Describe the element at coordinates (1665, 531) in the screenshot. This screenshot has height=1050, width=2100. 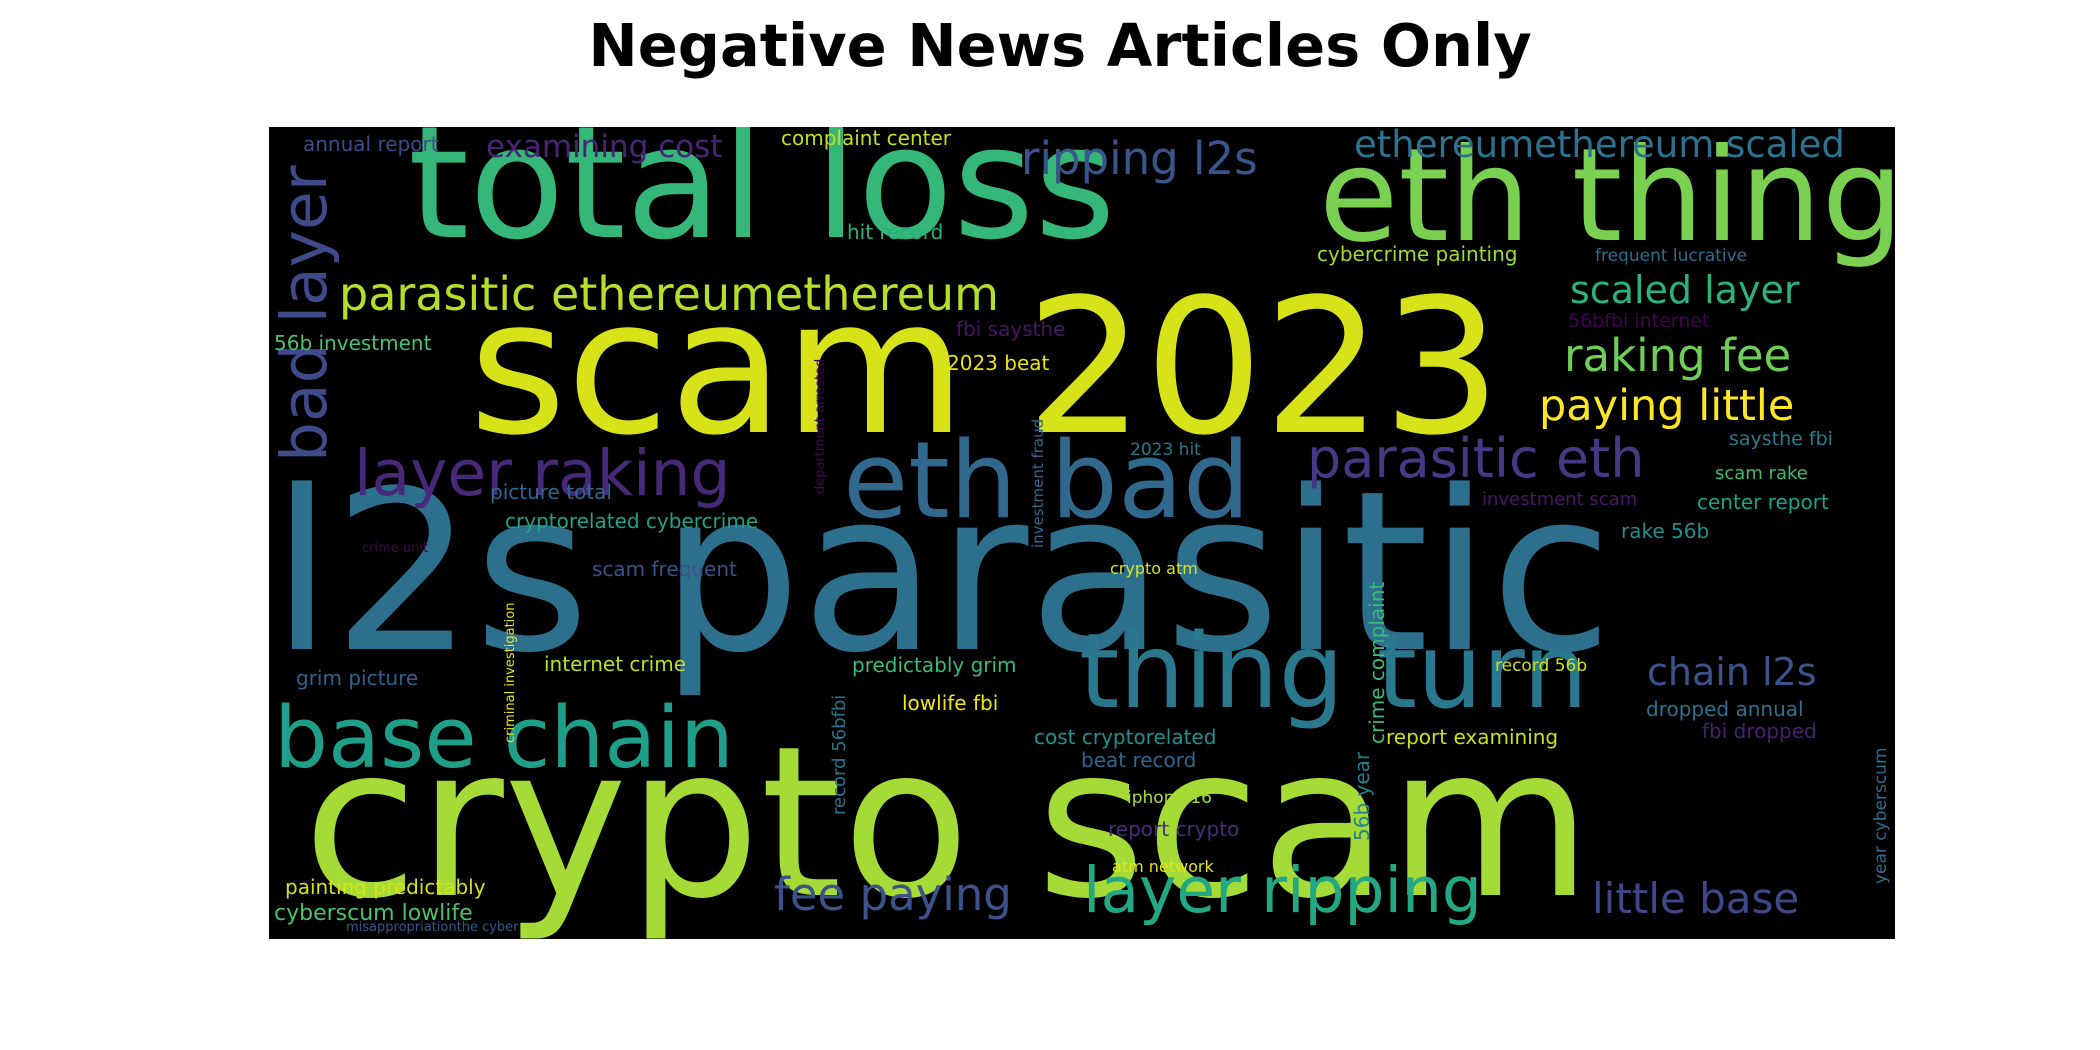
I see `word-rake-56b: rake 56b` at that location.